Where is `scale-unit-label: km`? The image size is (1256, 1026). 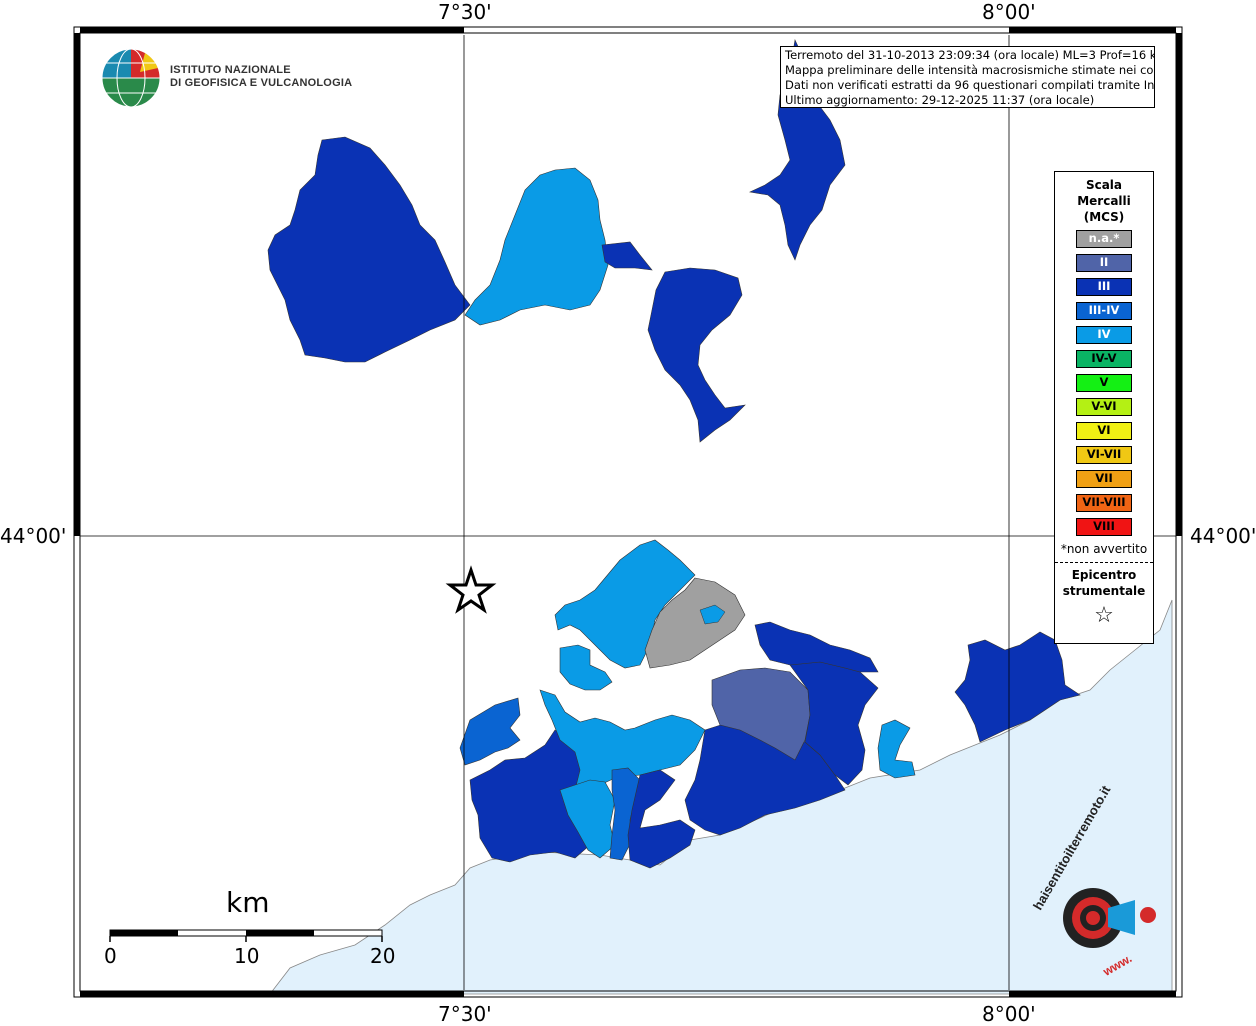
scale-unit-label: km is located at coordinates (248, 902).